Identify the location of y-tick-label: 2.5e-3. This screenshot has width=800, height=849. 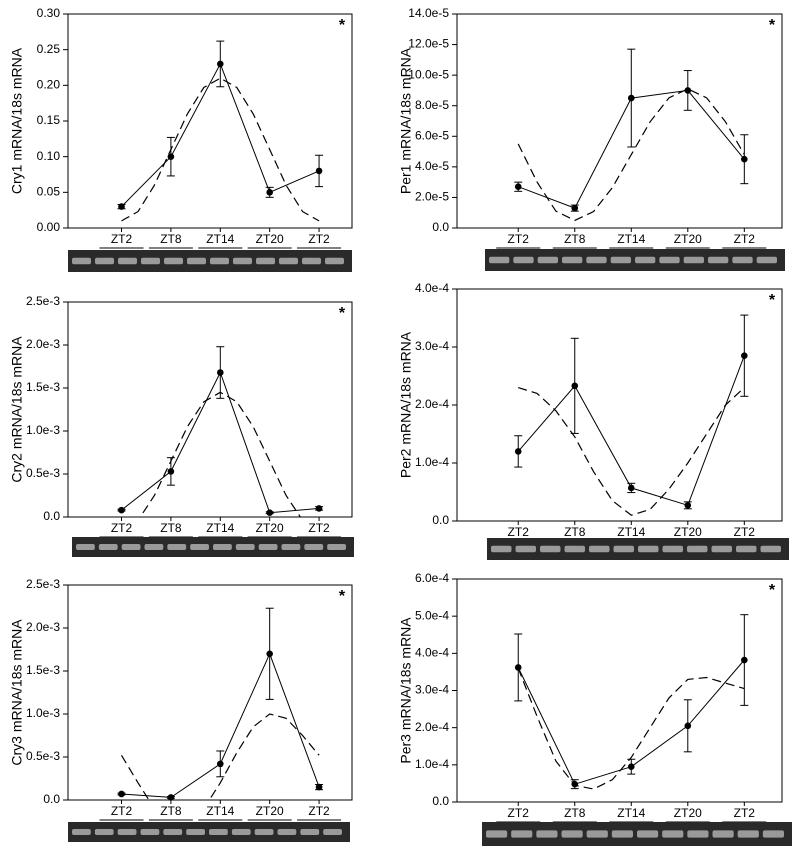
(43, 584).